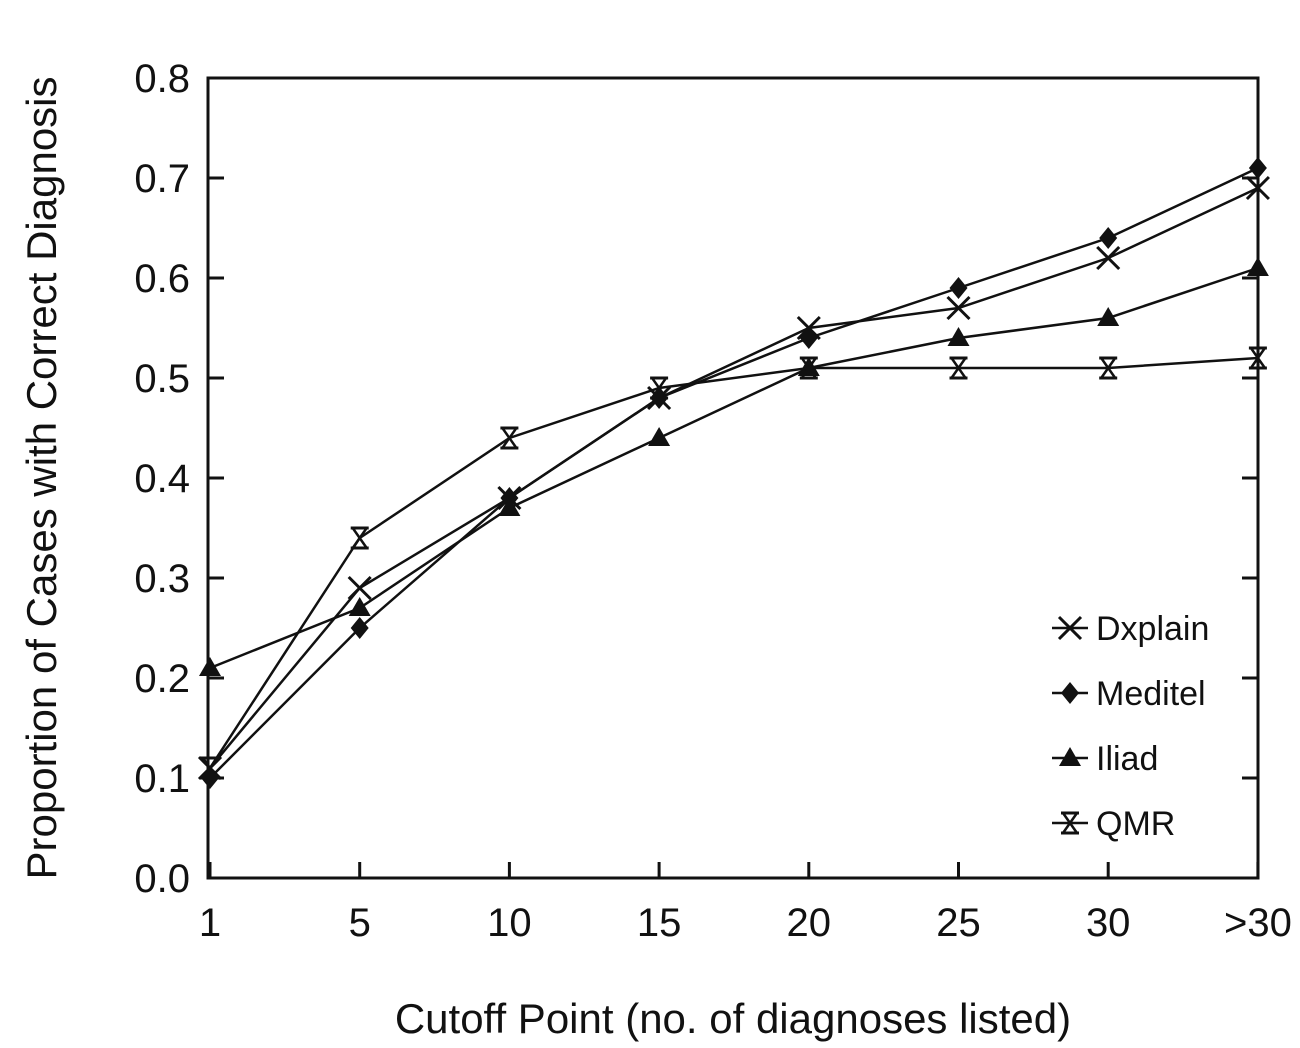 This screenshot has height=1048, width=1300. What do you see at coordinates (1070, 693) in the screenshot?
I see `legend-marker-meditel` at bounding box center [1070, 693].